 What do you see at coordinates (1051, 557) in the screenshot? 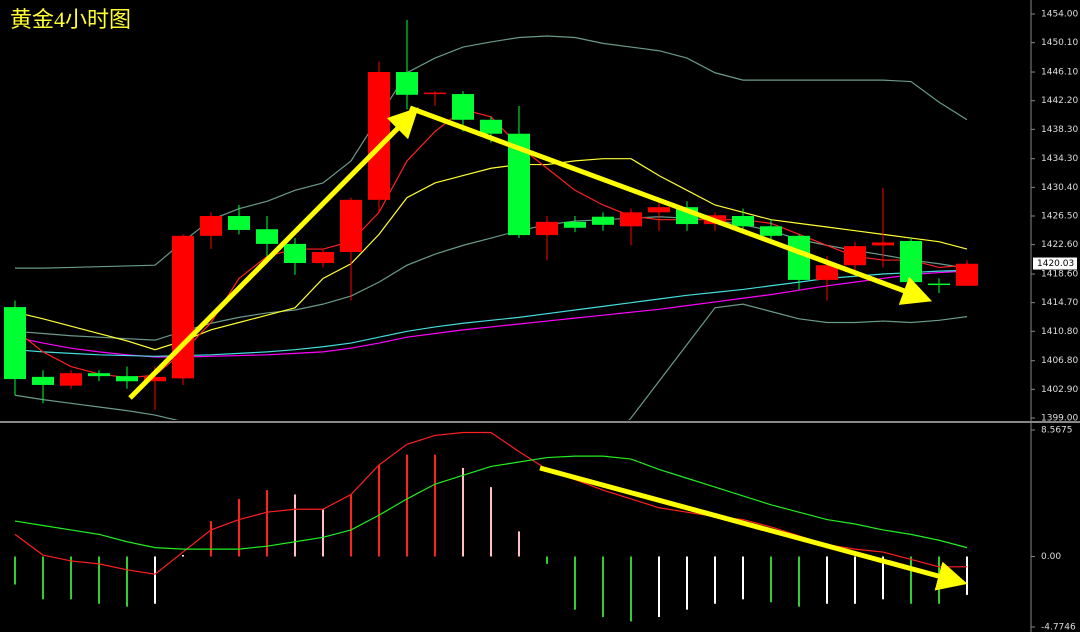
I see `y-tick-label: 0.00` at bounding box center [1051, 557].